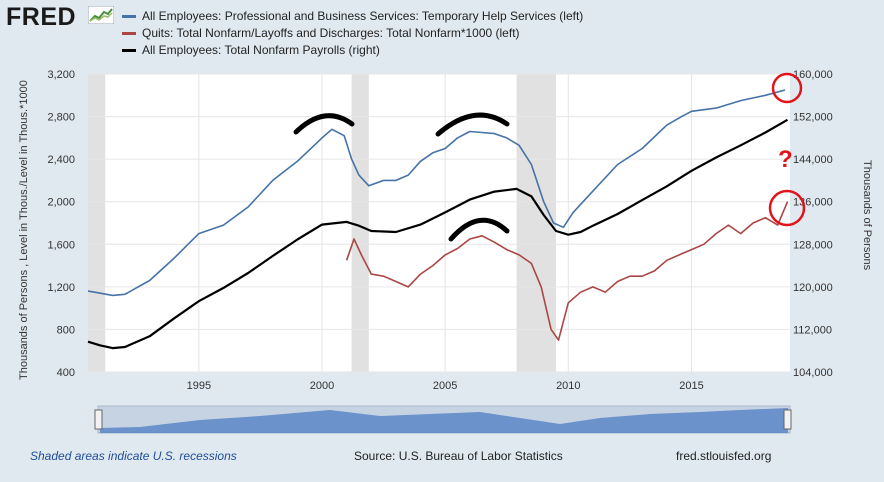  Describe the element at coordinates (98, 419) in the screenshot. I see `range-slider-left-handle` at that location.